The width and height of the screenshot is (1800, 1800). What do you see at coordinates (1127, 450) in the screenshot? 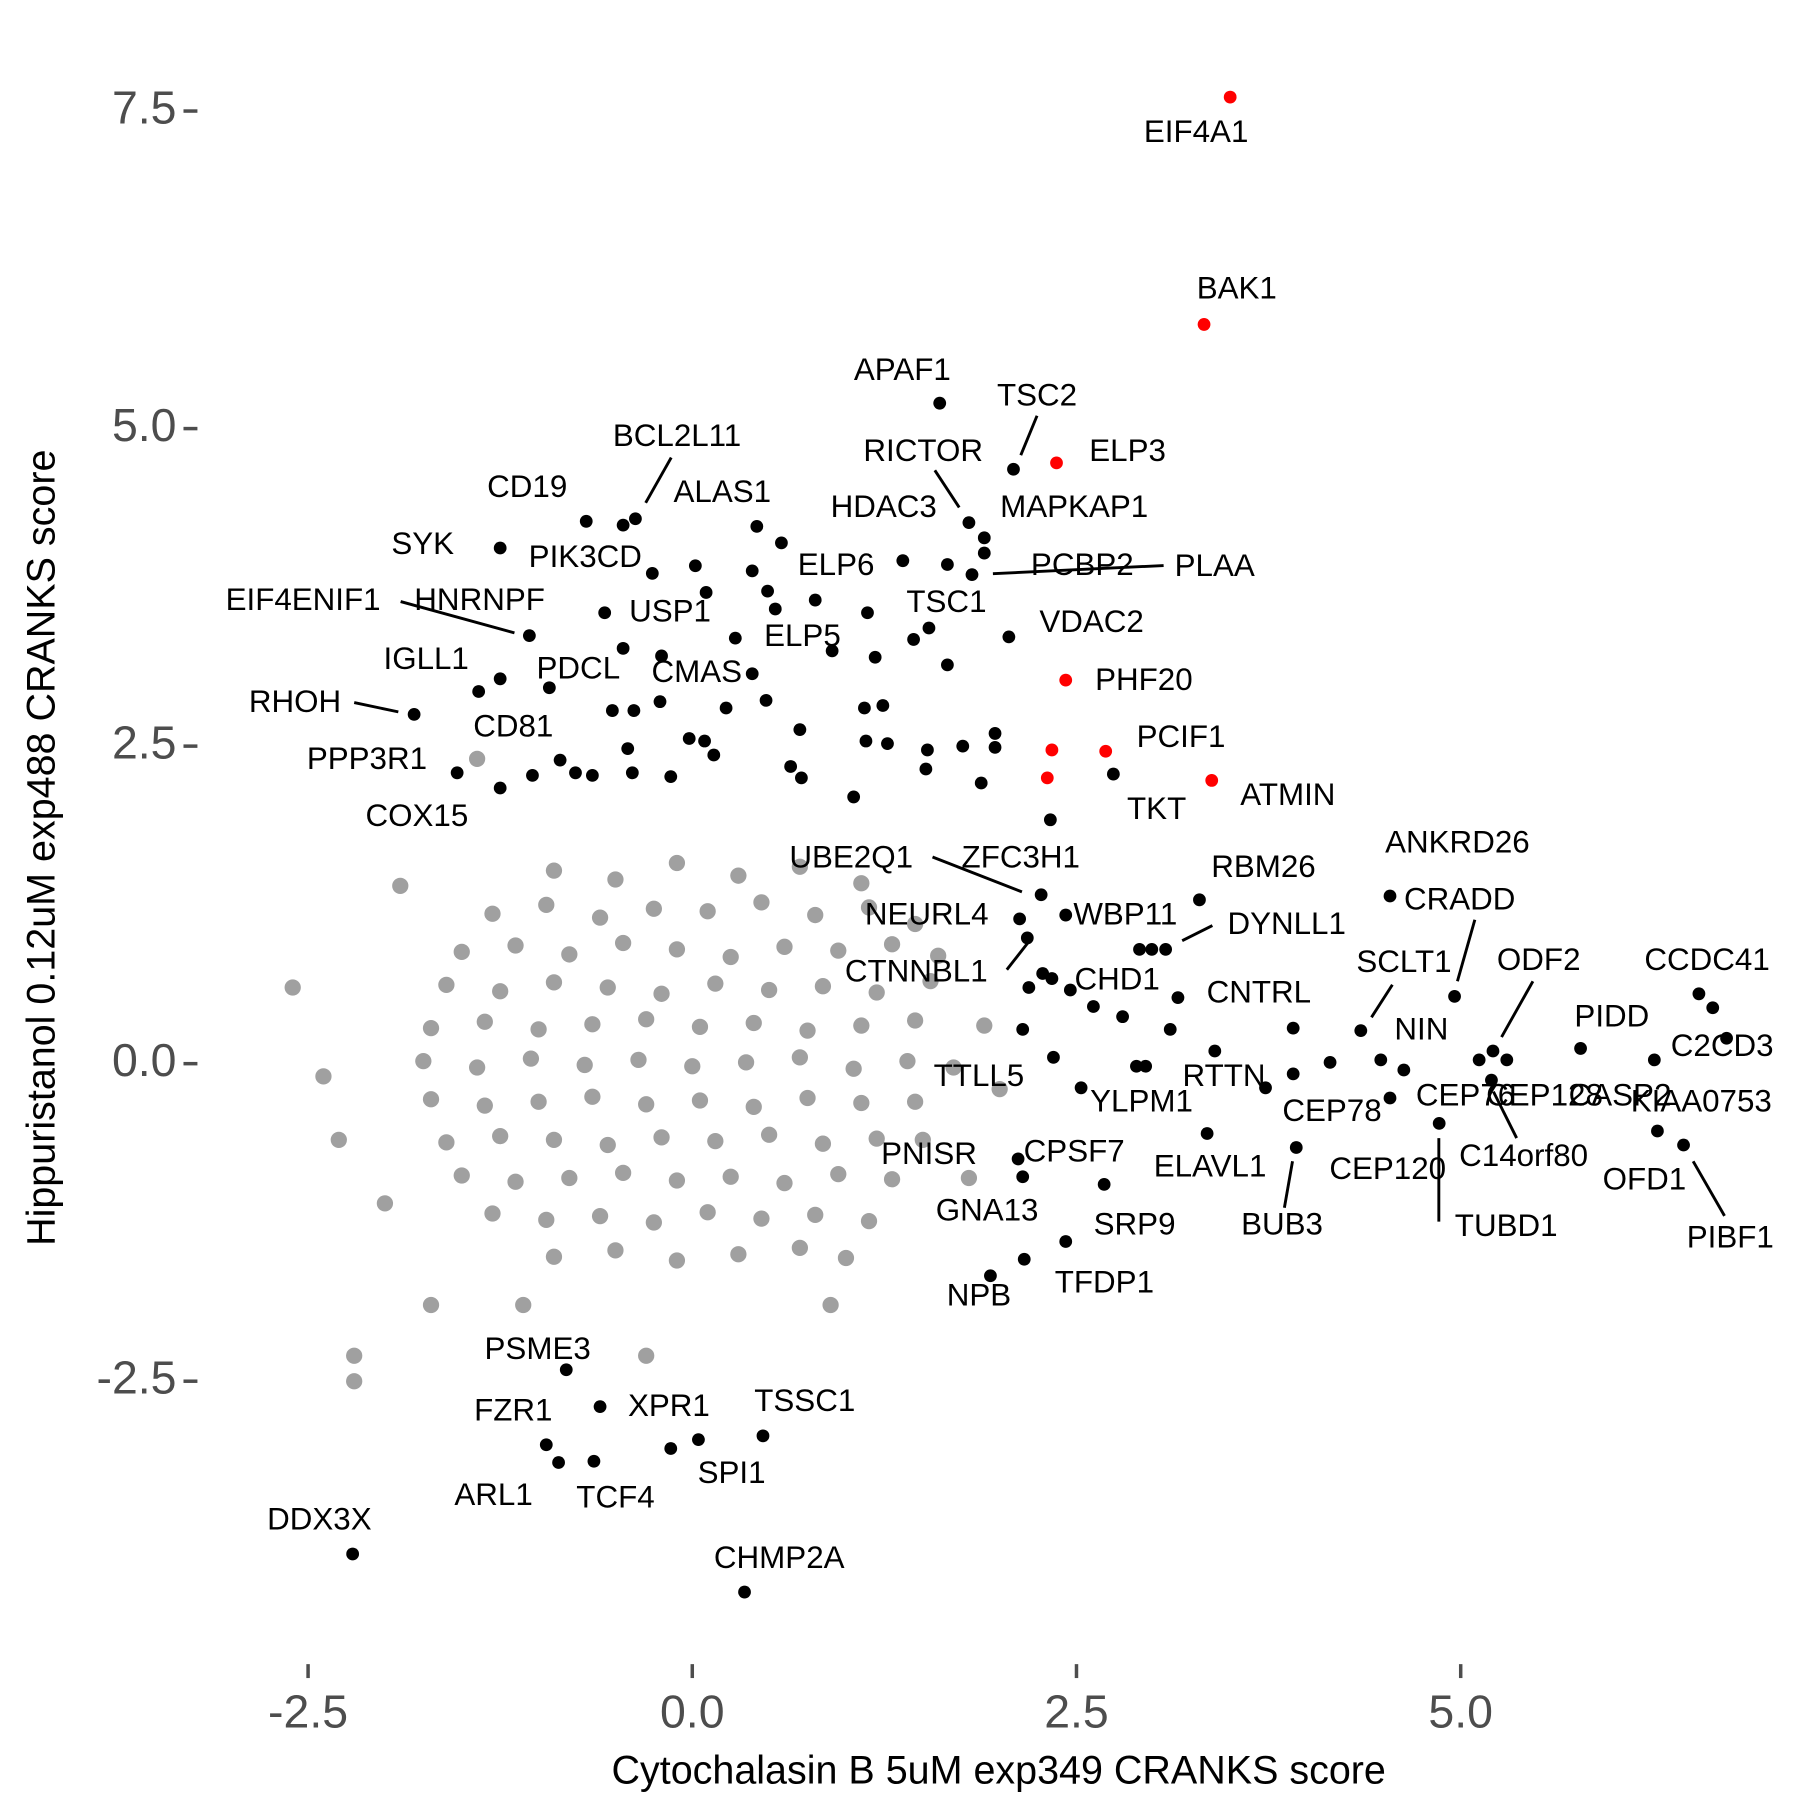
I see `point-label: ELP3` at bounding box center [1127, 450].